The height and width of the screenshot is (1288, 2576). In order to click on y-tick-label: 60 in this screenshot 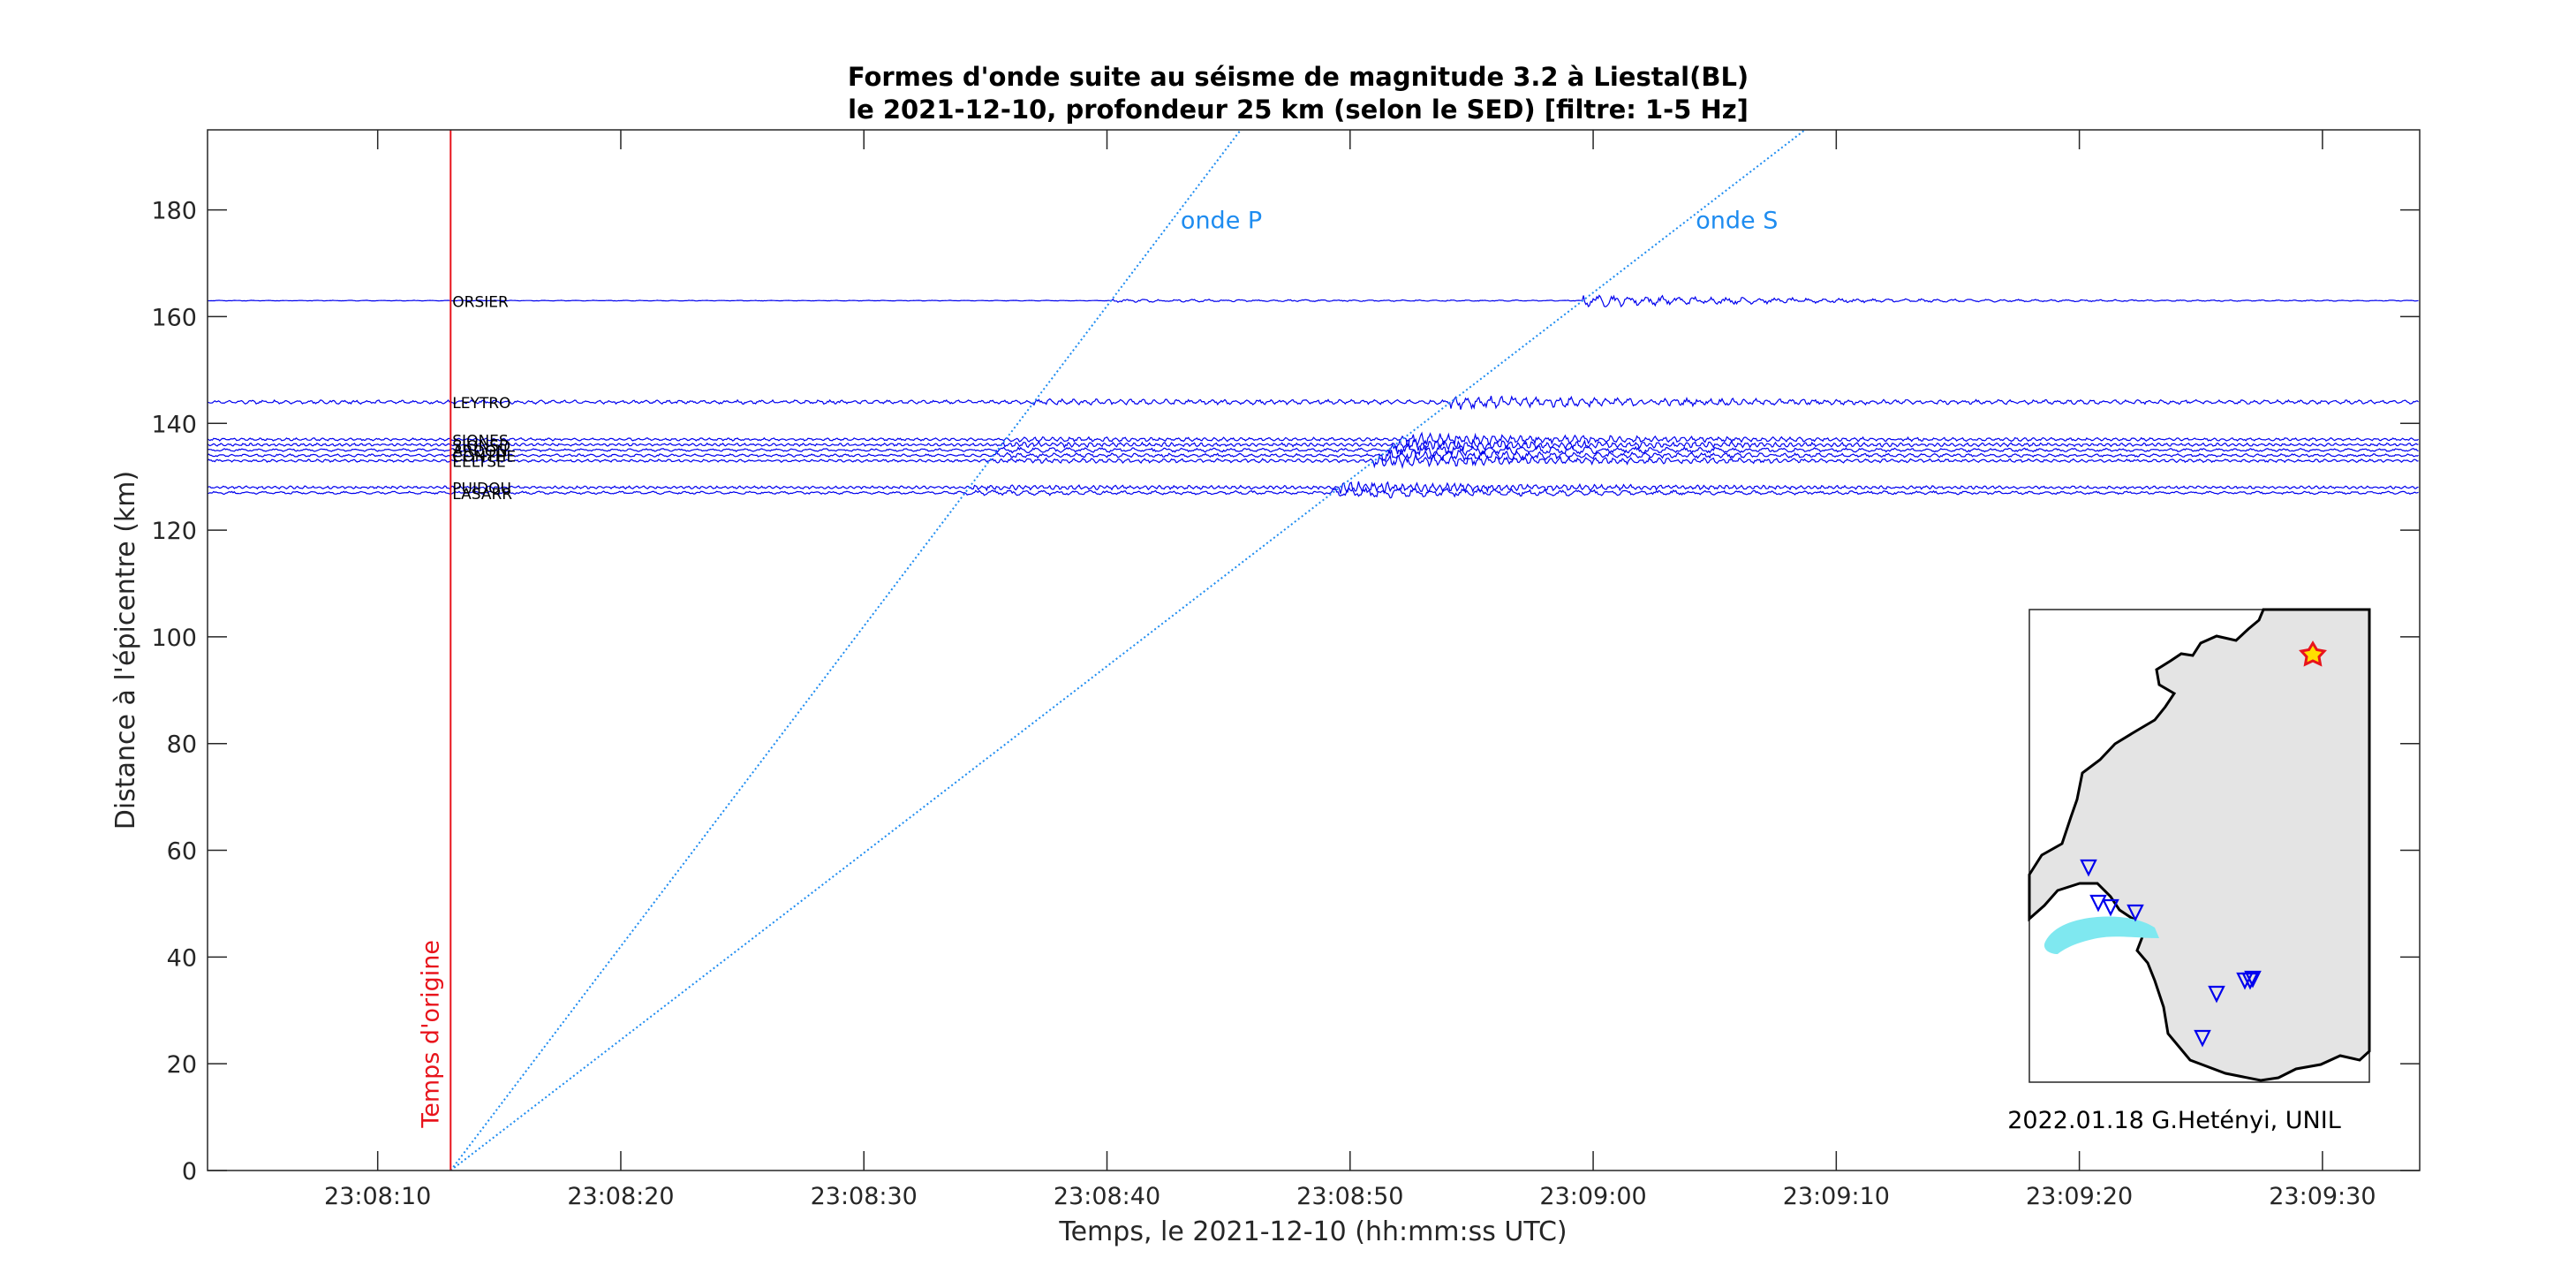, I will do `click(182, 852)`.